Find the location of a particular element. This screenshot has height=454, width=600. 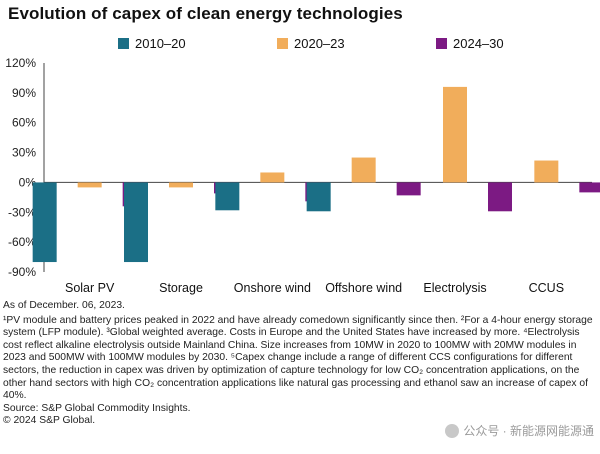

y-tick-label: 60% is located at coordinates (24, 123).